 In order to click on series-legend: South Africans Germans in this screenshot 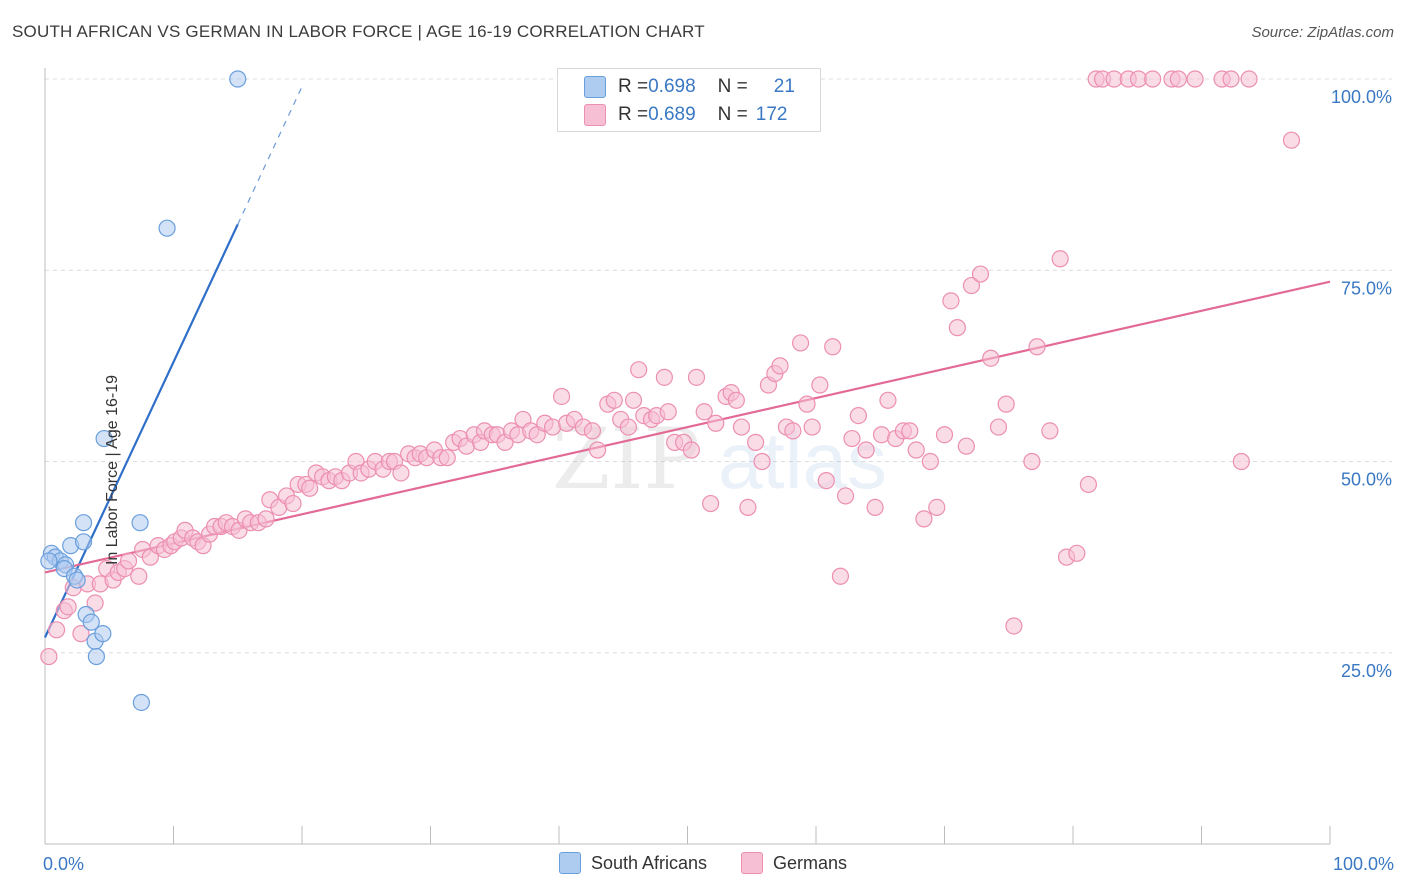, I will do `click(703, 863)`.